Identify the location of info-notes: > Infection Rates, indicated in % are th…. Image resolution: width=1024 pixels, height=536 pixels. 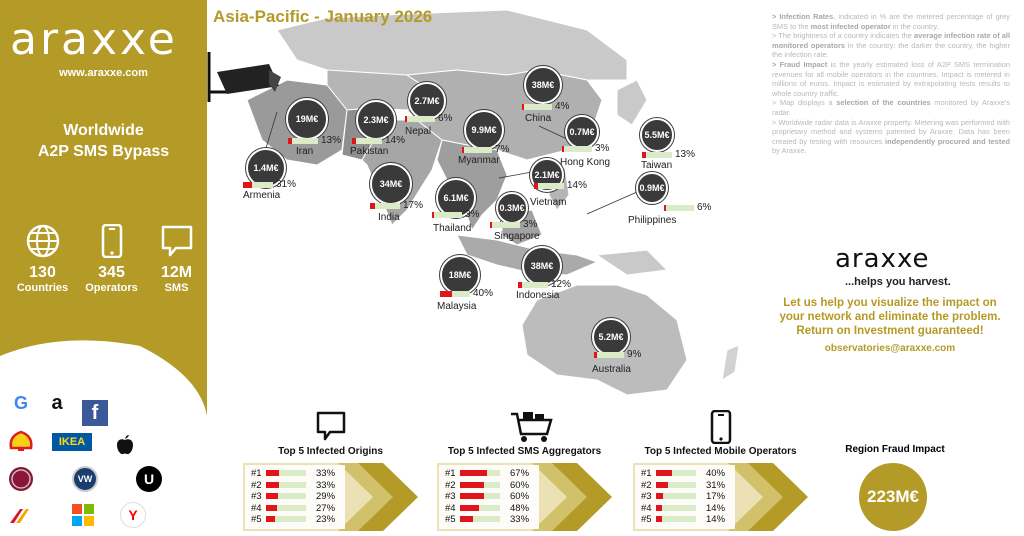
(891, 84).